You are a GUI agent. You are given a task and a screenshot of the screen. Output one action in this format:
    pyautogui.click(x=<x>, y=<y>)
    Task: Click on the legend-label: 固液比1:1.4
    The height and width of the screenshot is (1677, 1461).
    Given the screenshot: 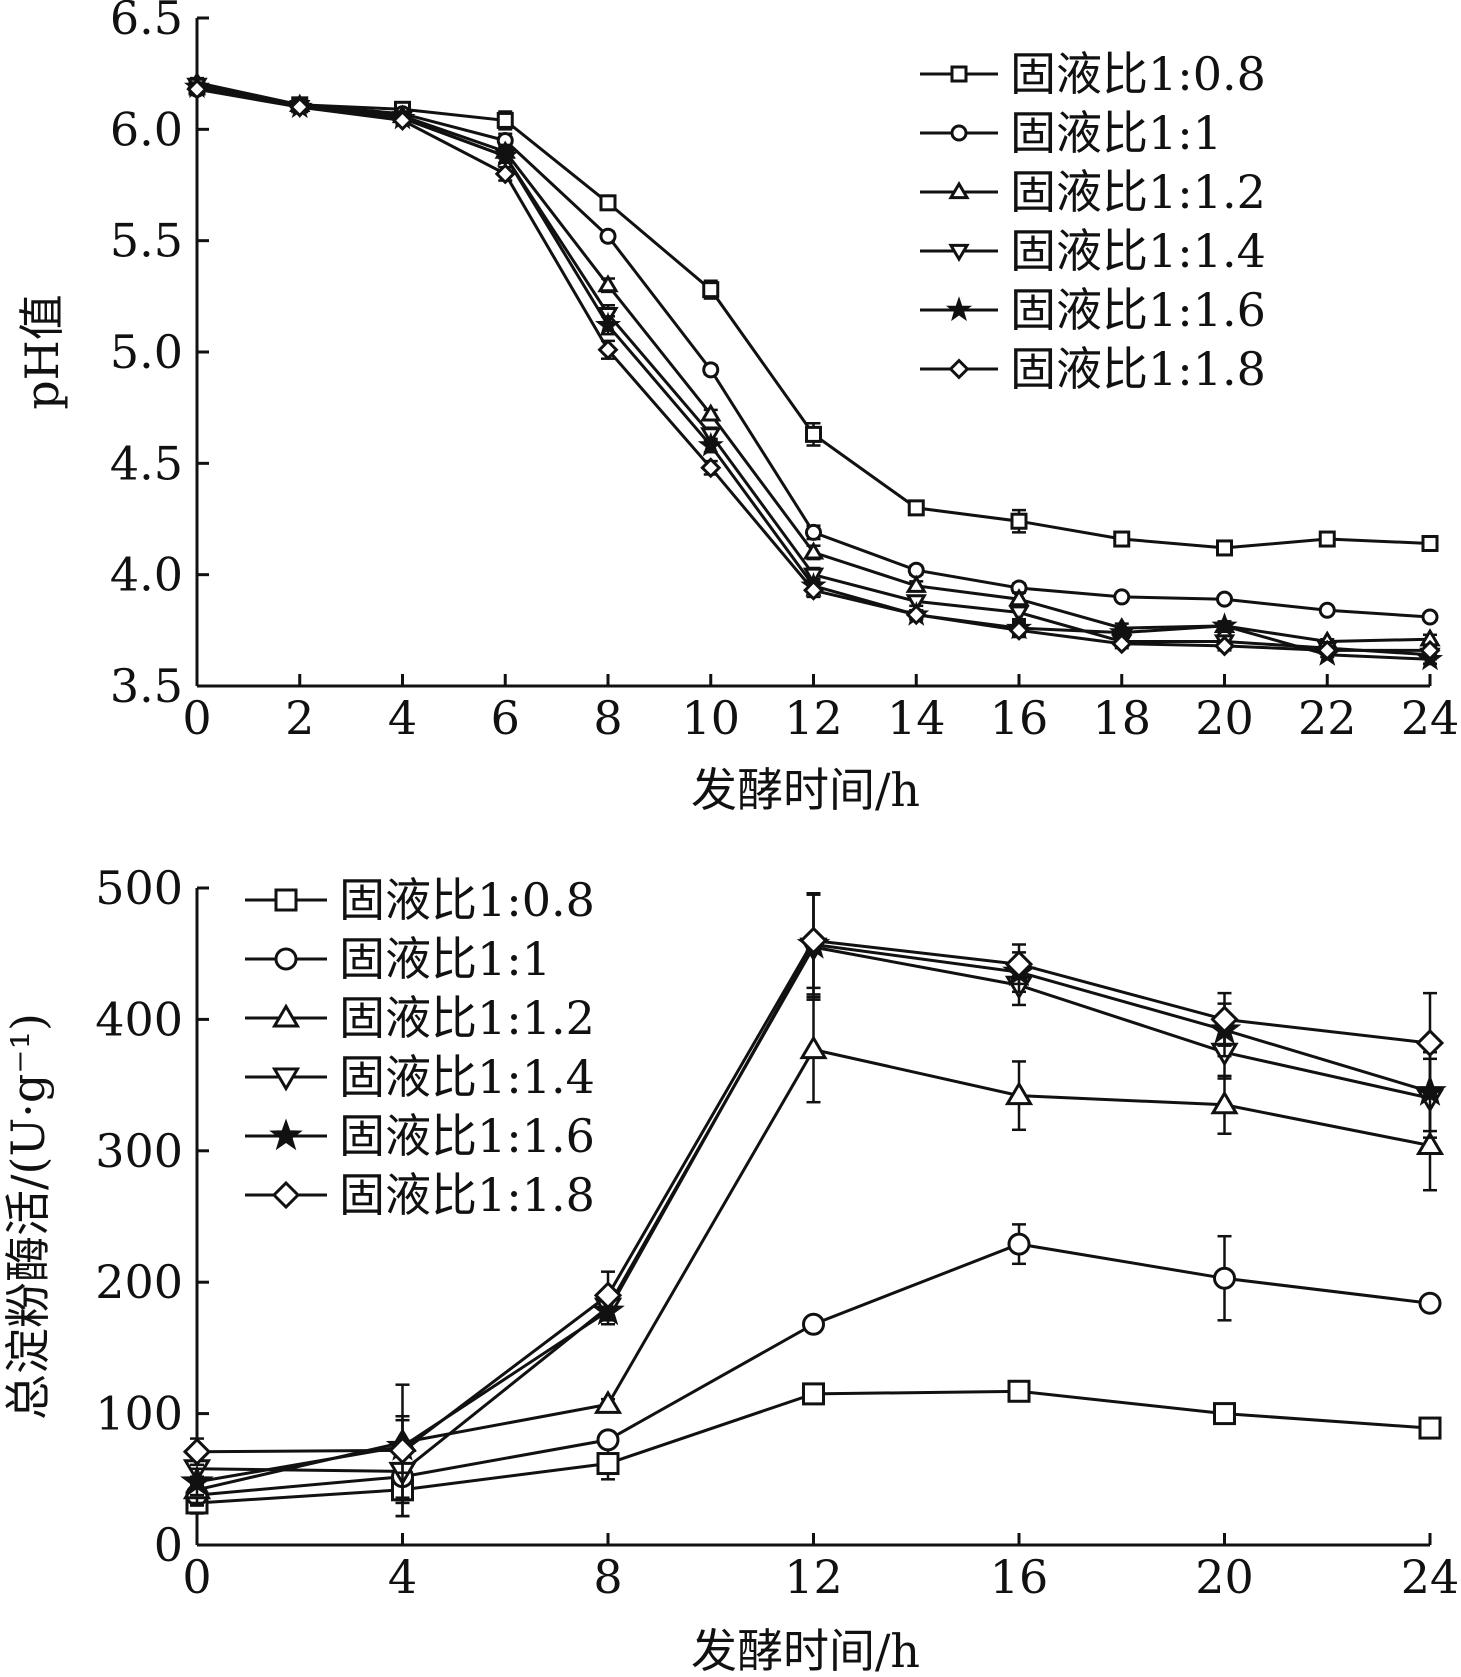 What is the action you would take?
    pyautogui.click(x=1138, y=251)
    